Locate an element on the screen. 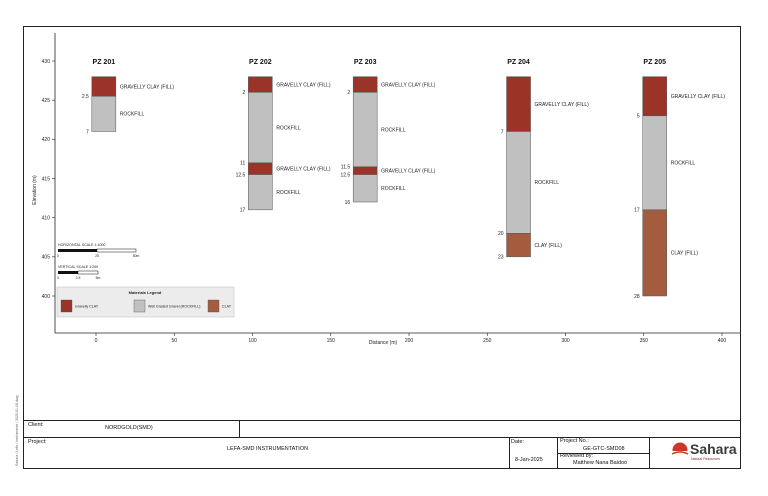 This screenshot has width=768, height=496. project-no-value: GE-GTC-SMD08 is located at coordinates (604, 449).